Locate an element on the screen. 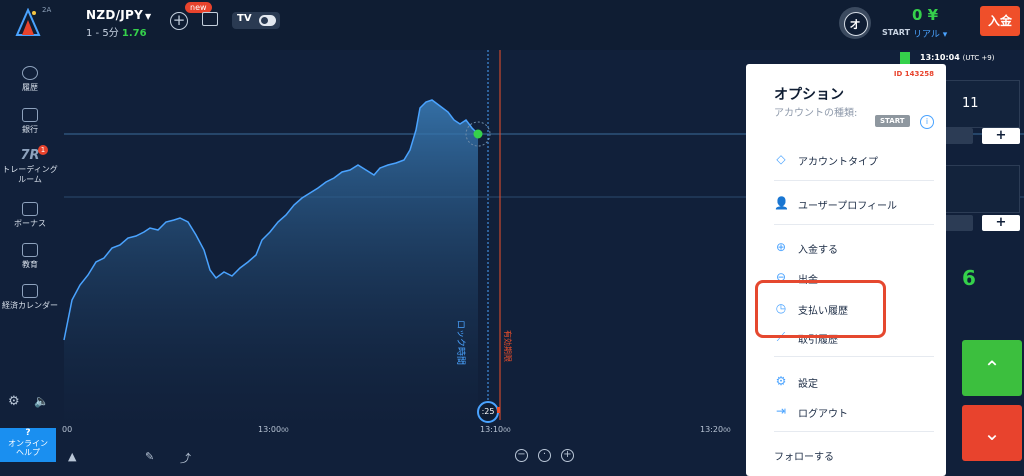 Image resolution: width=1024 pixels, height=476 pixels. drawing-tools-icon: ⤴ is located at coordinates (185, 458).